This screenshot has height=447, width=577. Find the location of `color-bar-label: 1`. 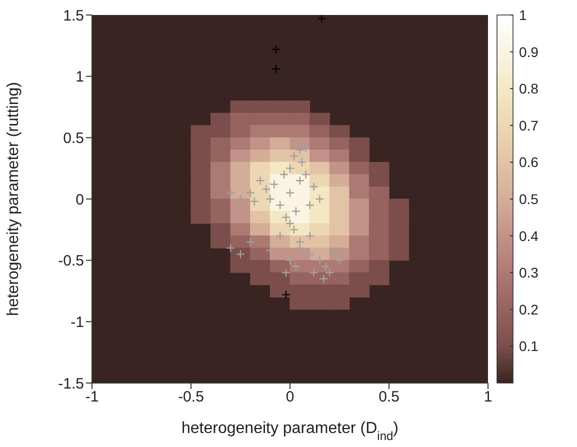

color-bar-label: 1 is located at coordinates (523, 15).